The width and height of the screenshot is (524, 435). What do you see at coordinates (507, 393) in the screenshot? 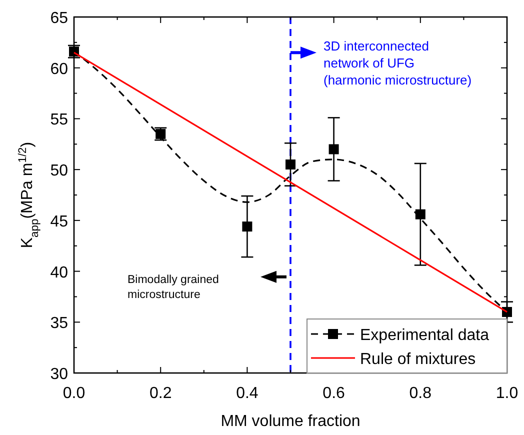
I see `x-tick-label: 1.0` at bounding box center [507, 393].